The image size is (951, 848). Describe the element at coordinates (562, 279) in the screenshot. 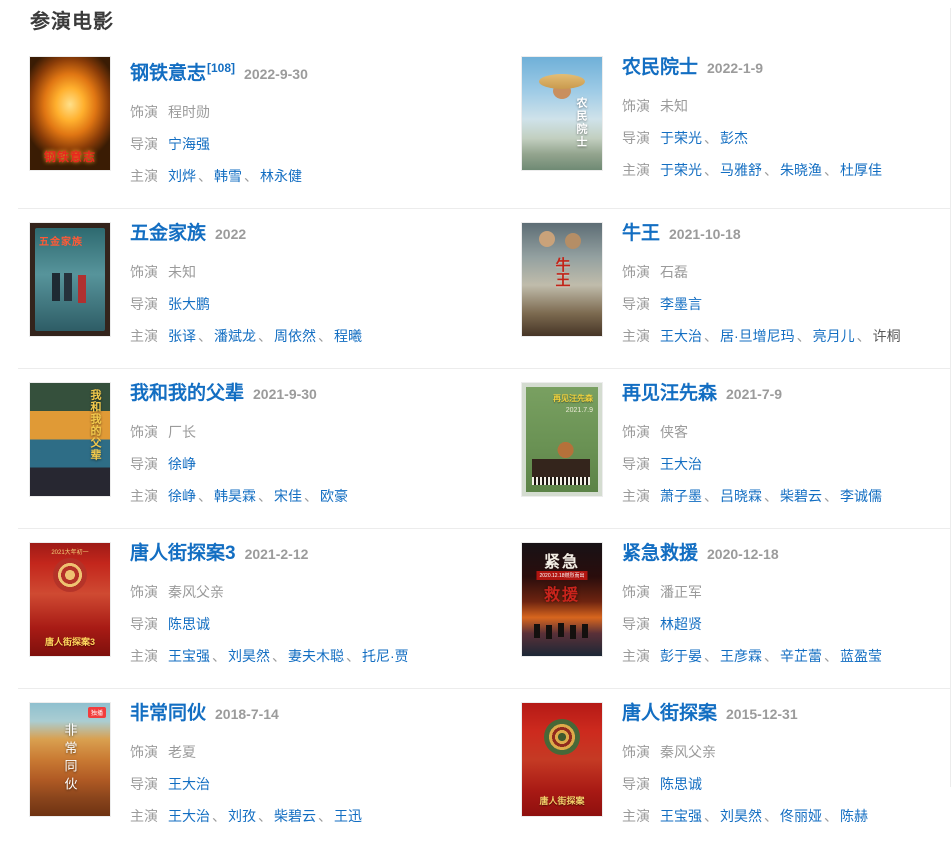

I see `movie-poster: 牛王` at that location.